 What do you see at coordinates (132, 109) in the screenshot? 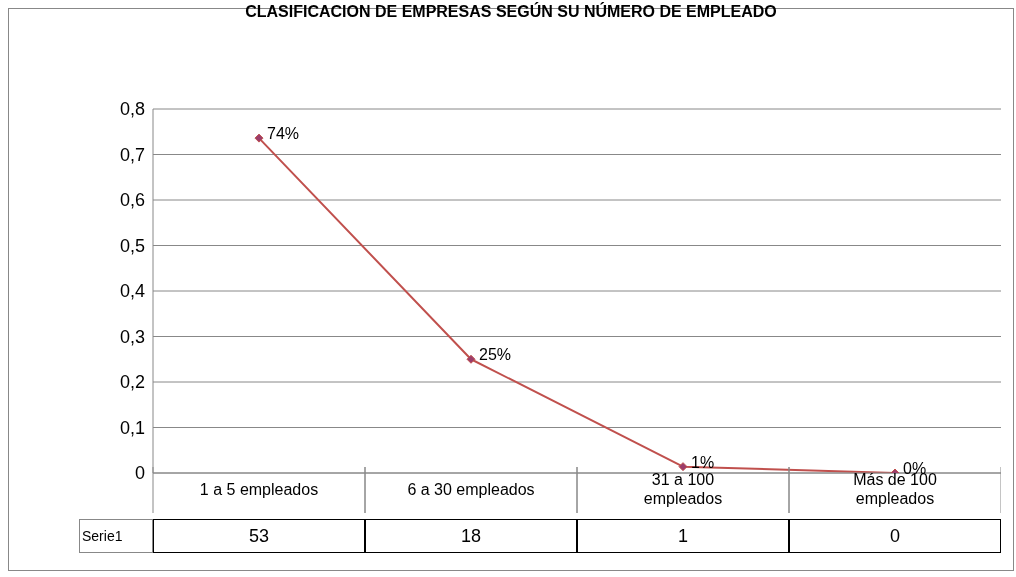
I see `y-tick-label: 0,8` at bounding box center [132, 109].